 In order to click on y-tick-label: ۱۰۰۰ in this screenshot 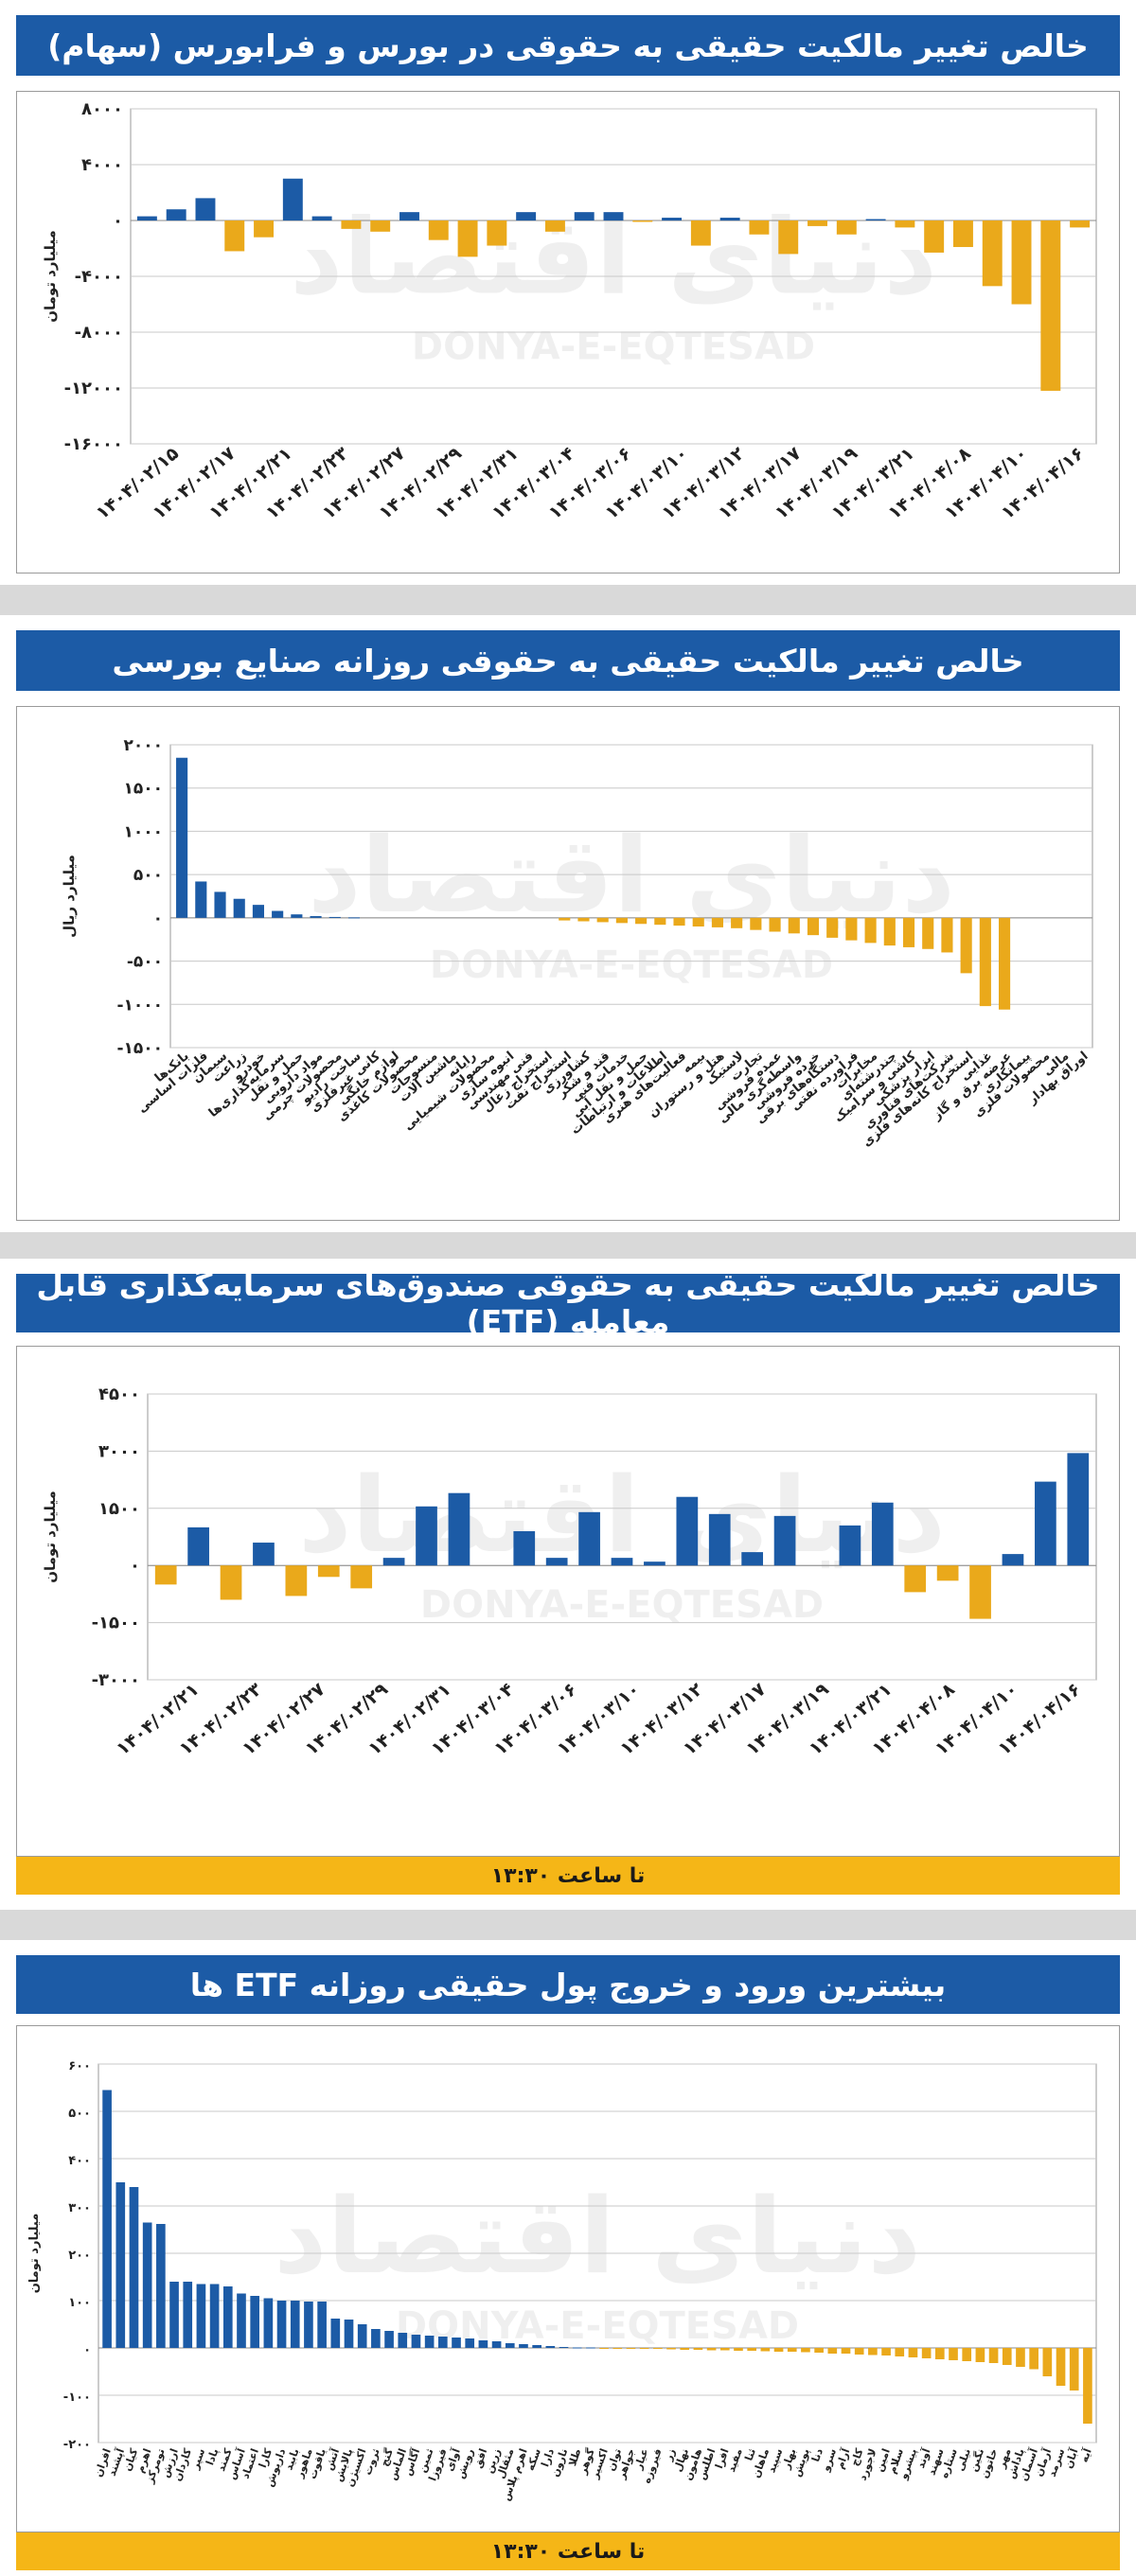, I will do `click(143, 831)`.